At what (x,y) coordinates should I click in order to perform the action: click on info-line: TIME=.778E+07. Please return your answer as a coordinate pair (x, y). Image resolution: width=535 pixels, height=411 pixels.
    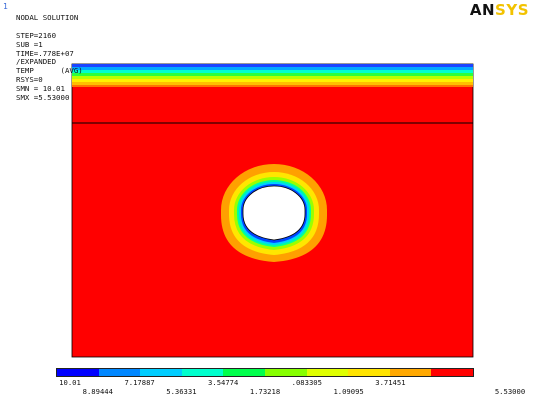
    Looking at the image, I should click on (45, 53).